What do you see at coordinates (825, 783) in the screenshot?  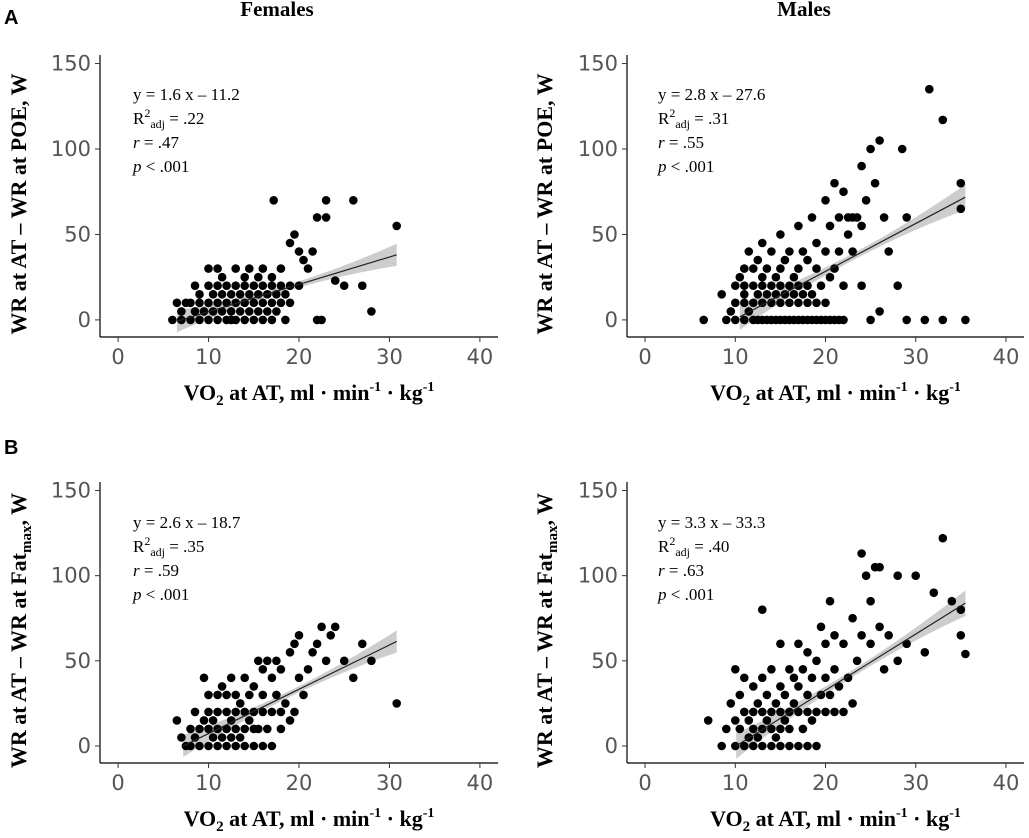 I see `x-tick-label: 20` at bounding box center [825, 783].